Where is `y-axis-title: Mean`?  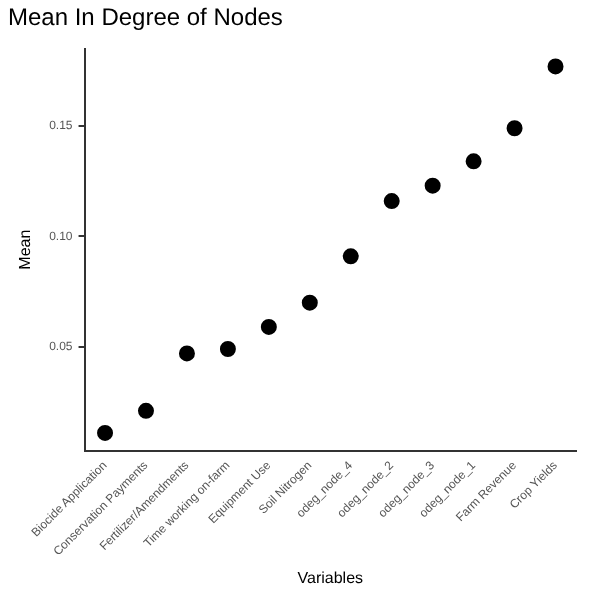 y-axis-title: Mean is located at coordinates (25, 249).